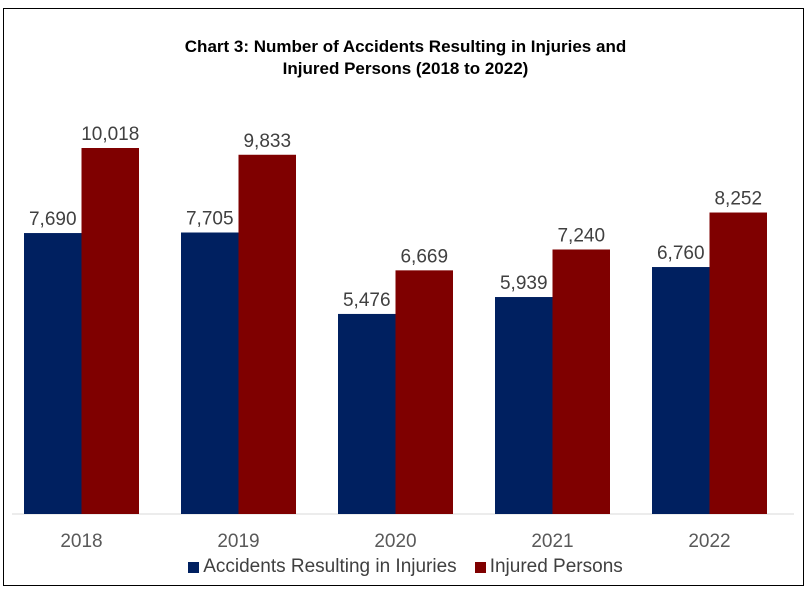 The height and width of the screenshot is (598, 811). I want to click on x-tick-label-2020: 2020, so click(395, 541).